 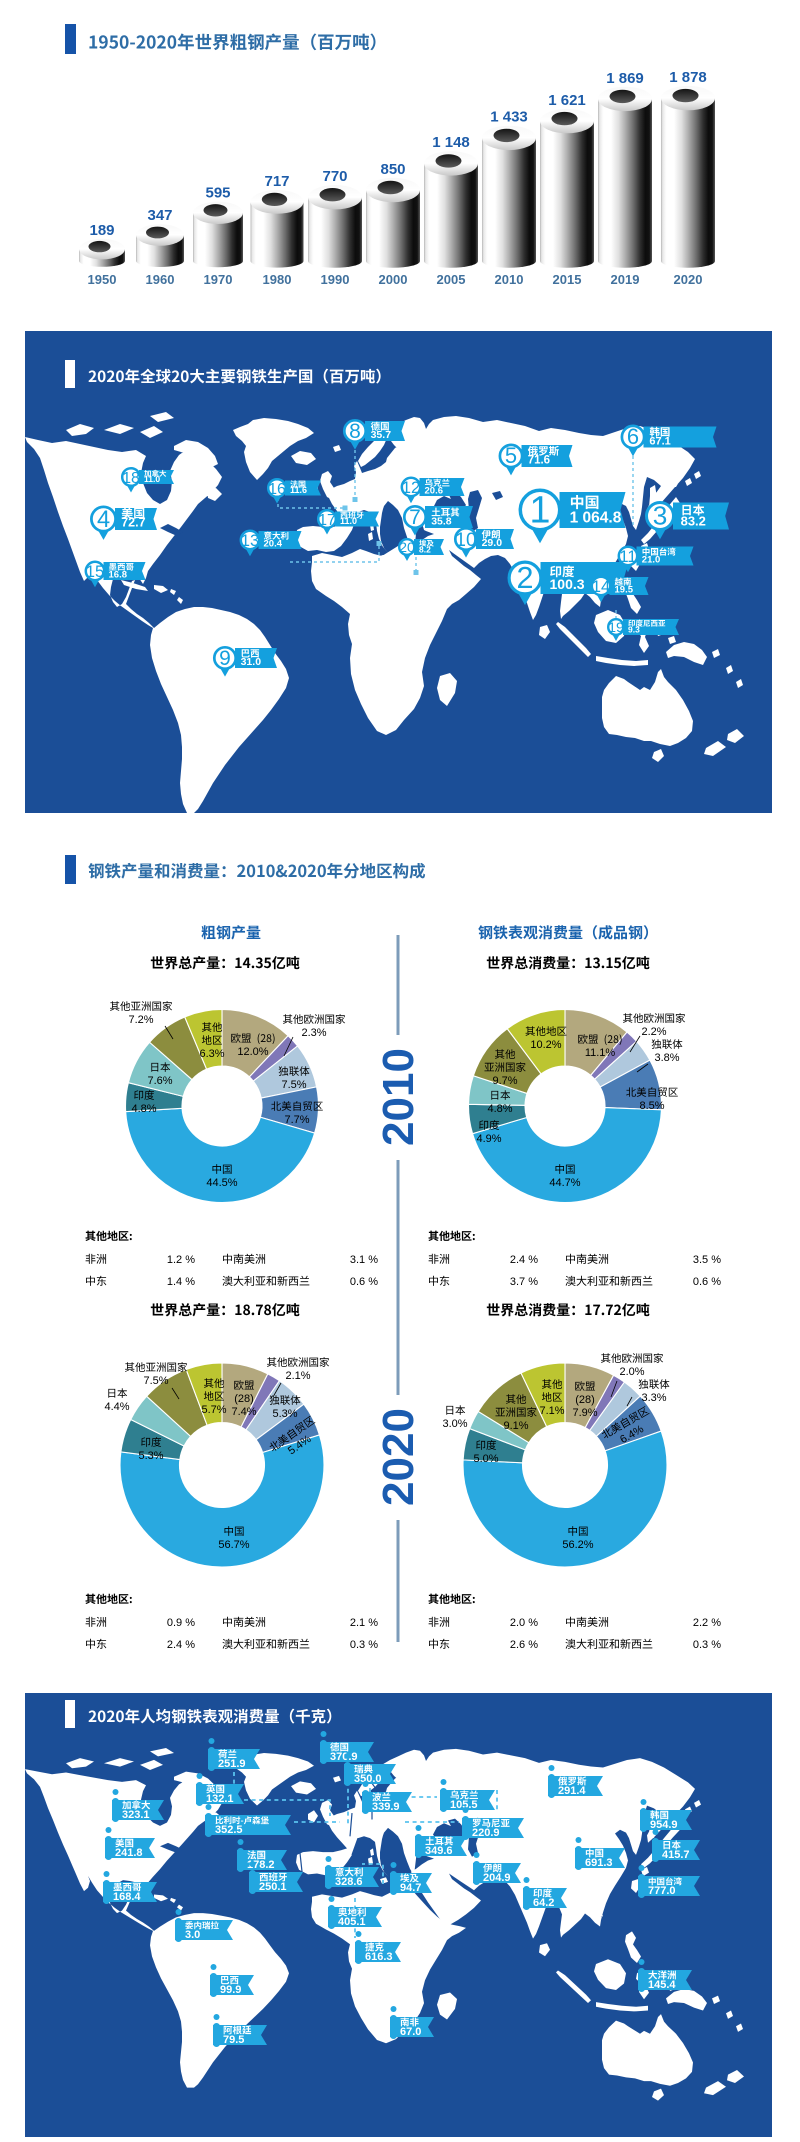 What do you see at coordinates (539, 461) in the screenshot?
I see `svg-text: 71.6` at bounding box center [539, 461].